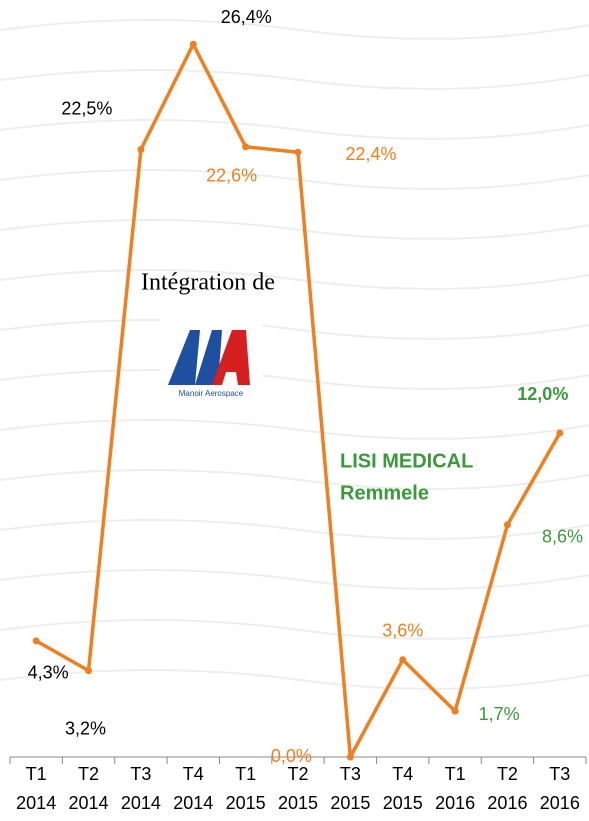 This screenshot has height=821, width=589. What do you see at coordinates (211, 393) in the screenshot?
I see `logo-text: Manoir Aerospace` at bounding box center [211, 393].